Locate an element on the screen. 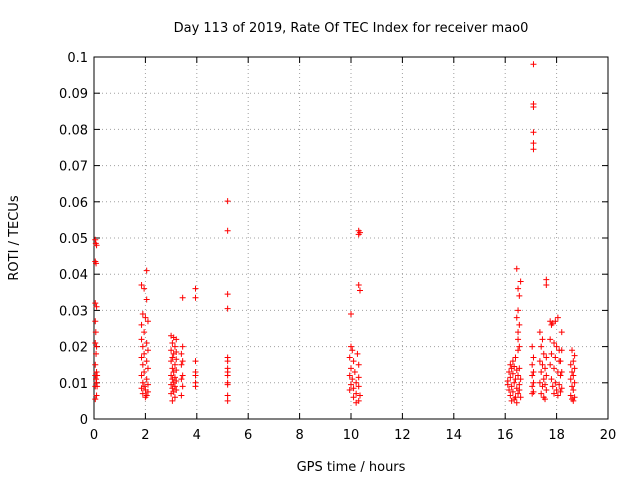 The image size is (640, 484). y-tick-label: 0.04 is located at coordinates (73, 275).